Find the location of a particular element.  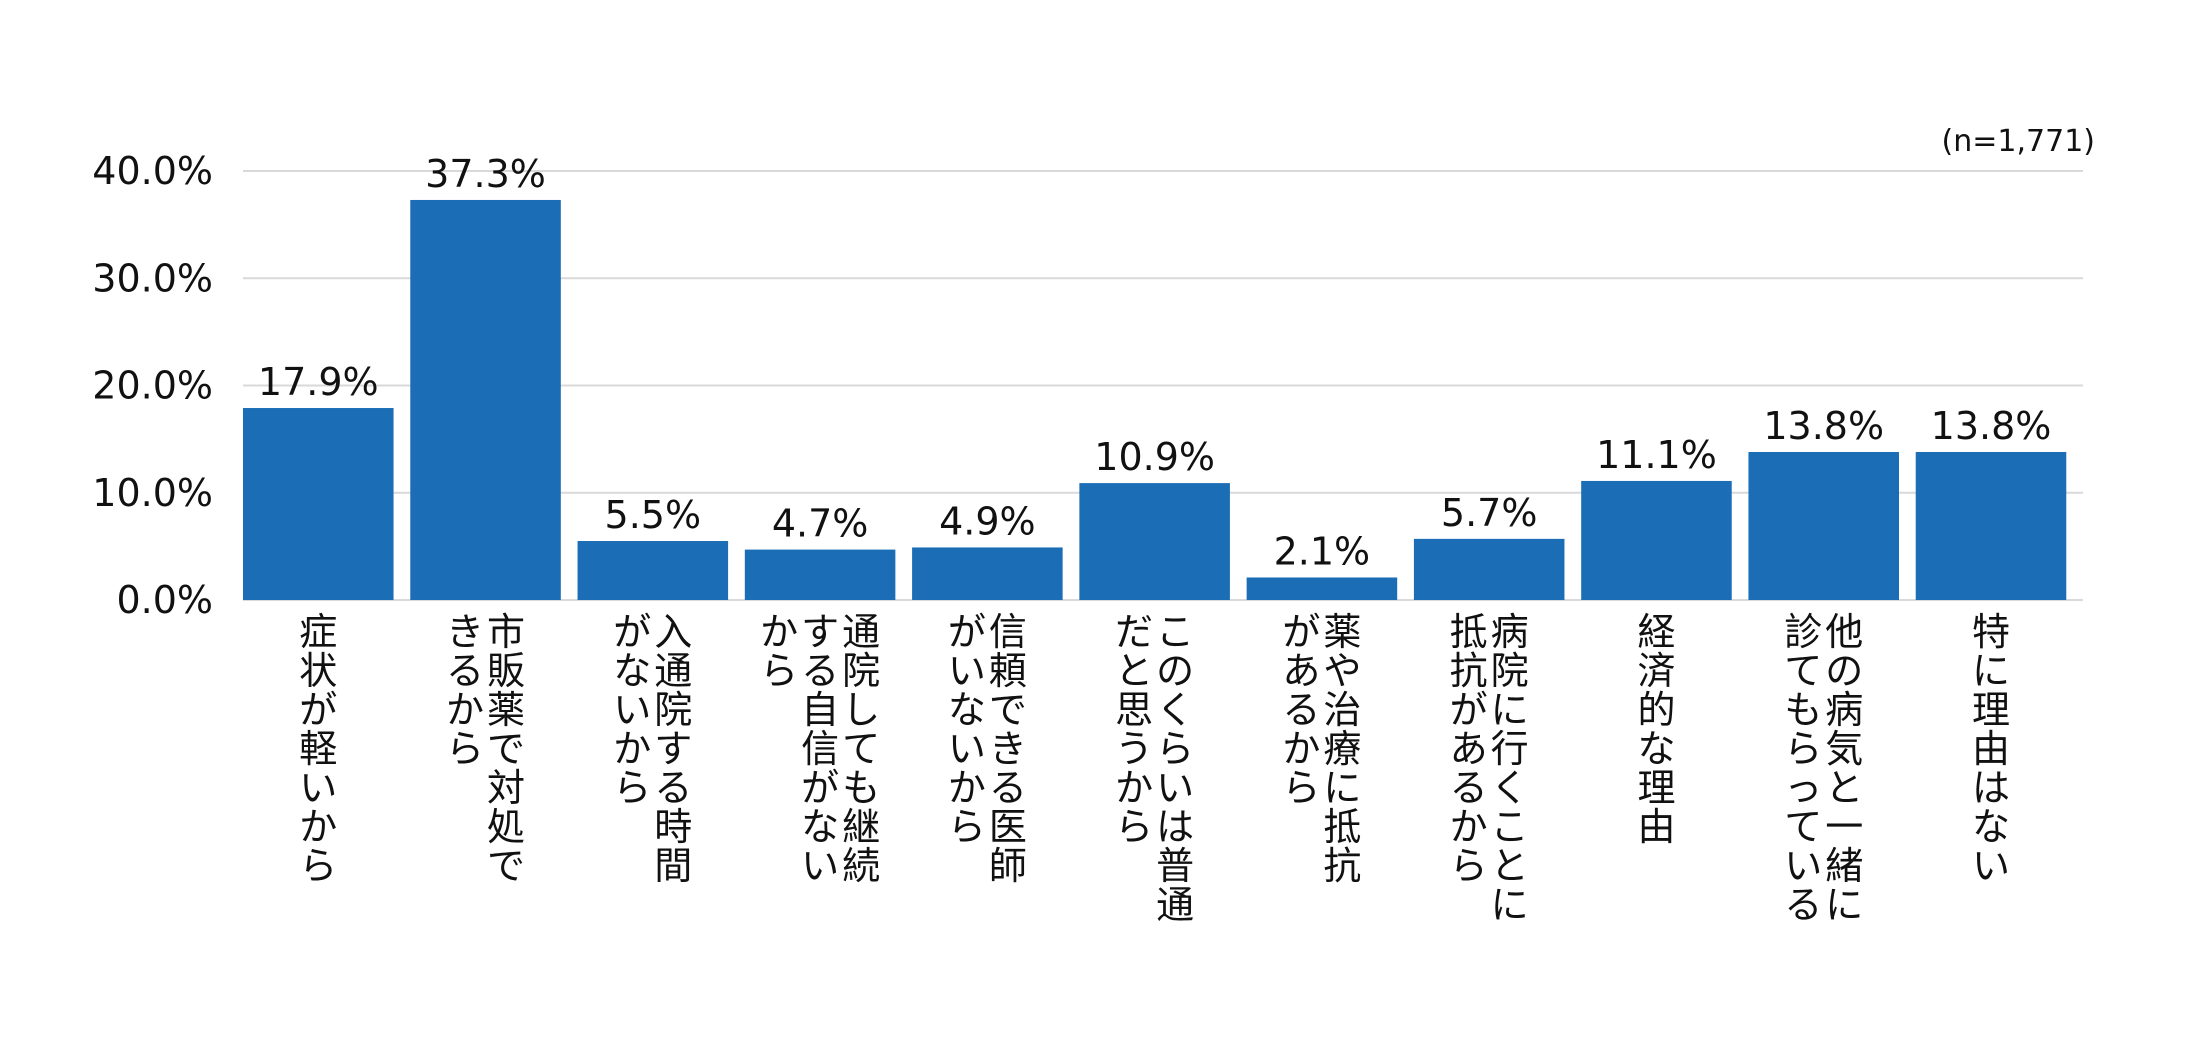

x-category-char: 症 is located at coordinates (318, 632).